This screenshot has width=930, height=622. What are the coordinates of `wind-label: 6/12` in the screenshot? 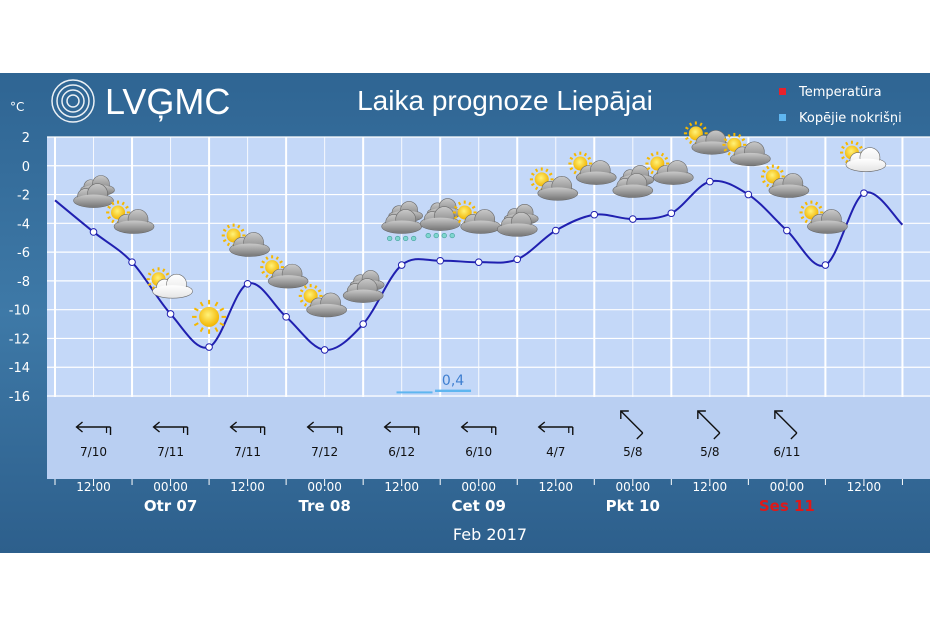 It's located at (401, 452).